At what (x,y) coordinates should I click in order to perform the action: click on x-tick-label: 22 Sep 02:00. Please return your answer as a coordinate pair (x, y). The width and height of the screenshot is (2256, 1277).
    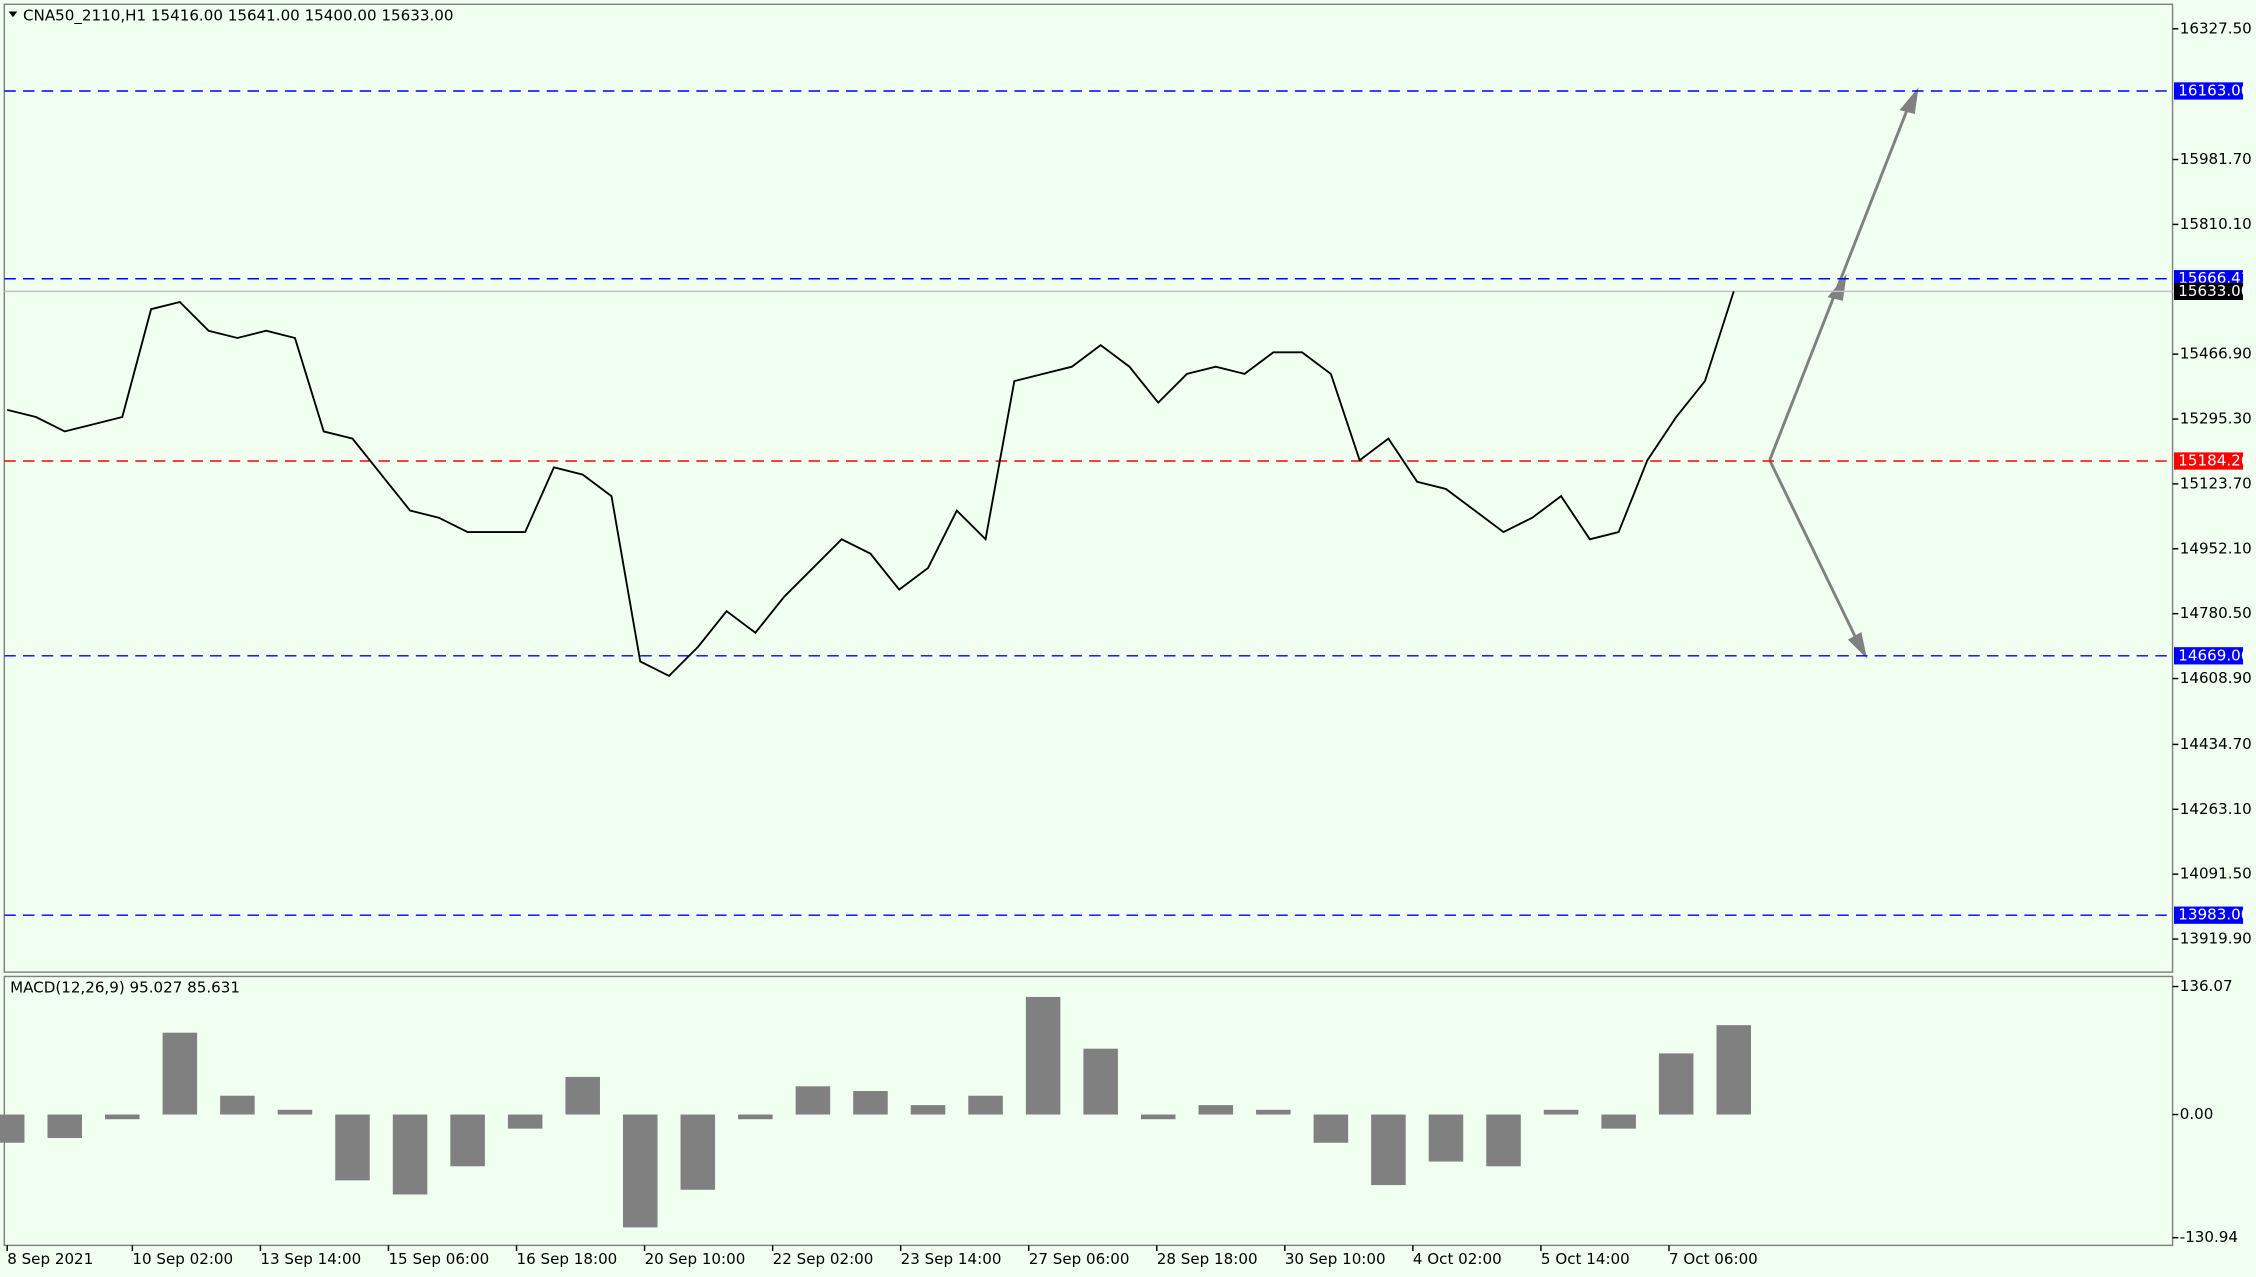
    Looking at the image, I should click on (823, 1259).